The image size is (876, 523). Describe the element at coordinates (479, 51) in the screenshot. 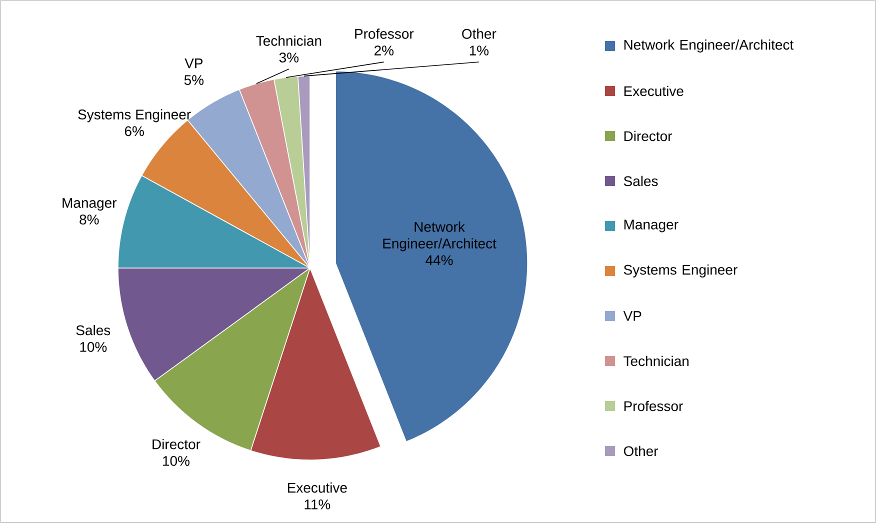

I see `data-label: 1%` at that location.